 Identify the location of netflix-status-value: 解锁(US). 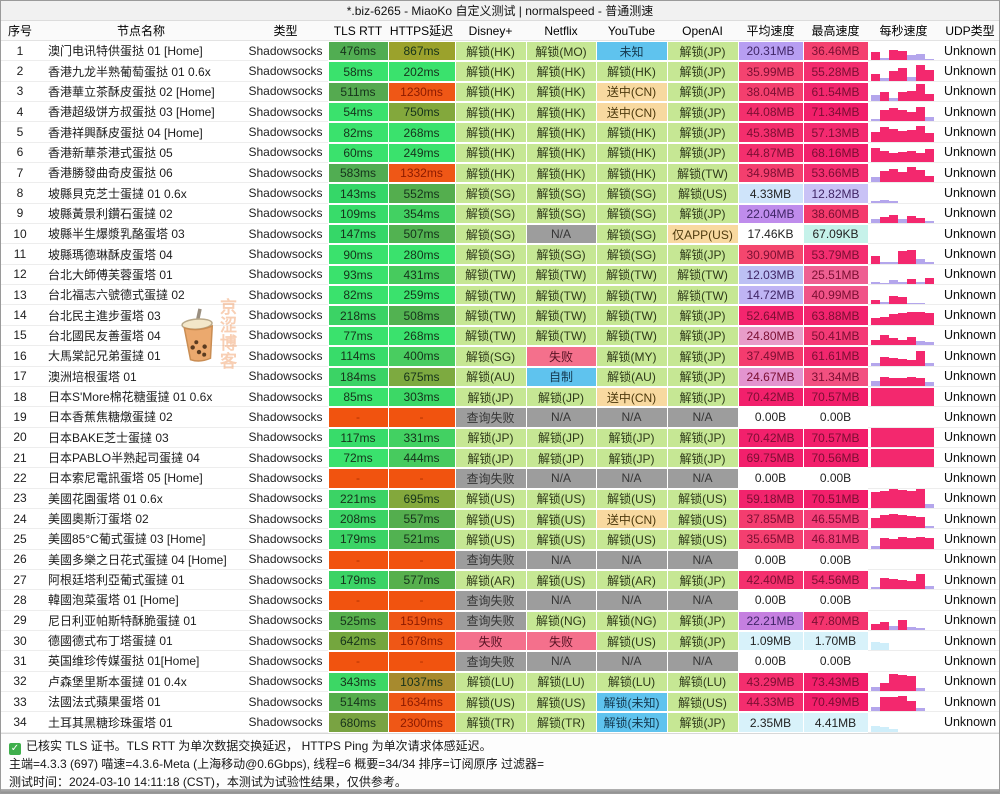
(561, 702).